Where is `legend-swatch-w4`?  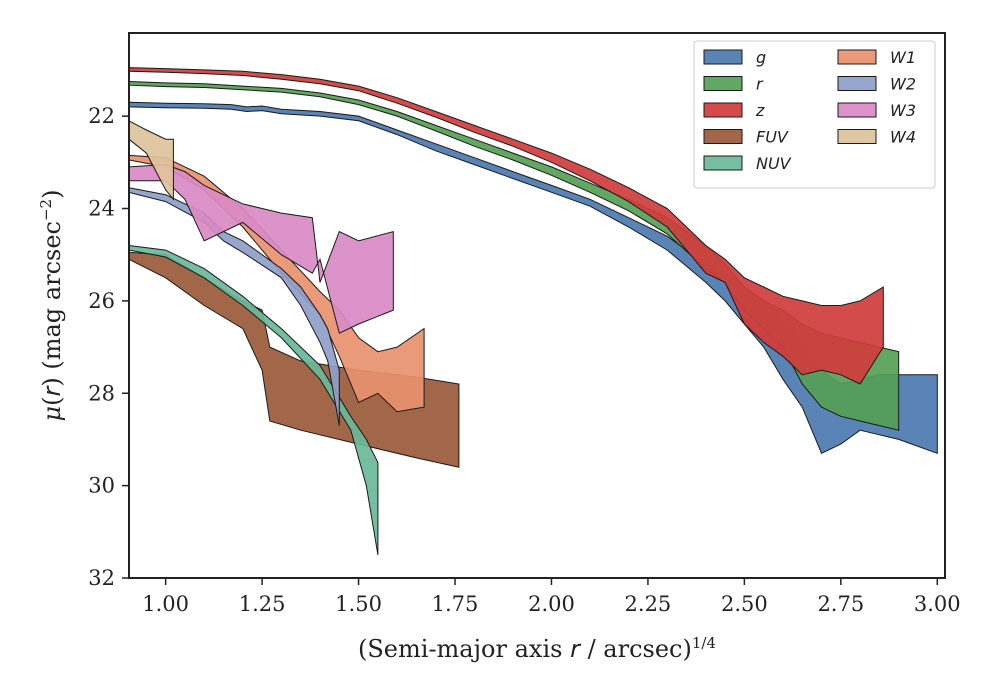
legend-swatch-w4 is located at coordinates (857, 136).